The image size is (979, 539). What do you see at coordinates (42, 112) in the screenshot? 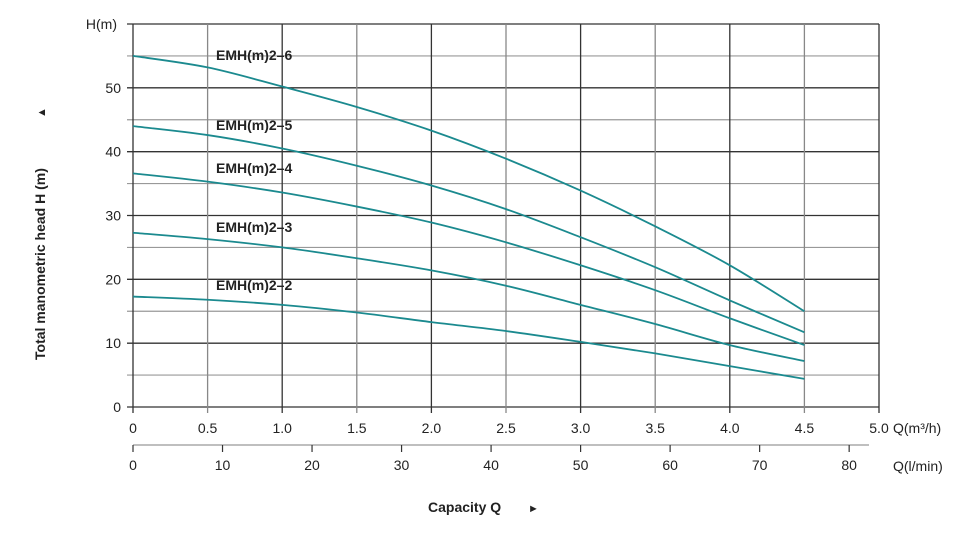
I see `y-axis-arrow: ▲` at bounding box center [42, 112].